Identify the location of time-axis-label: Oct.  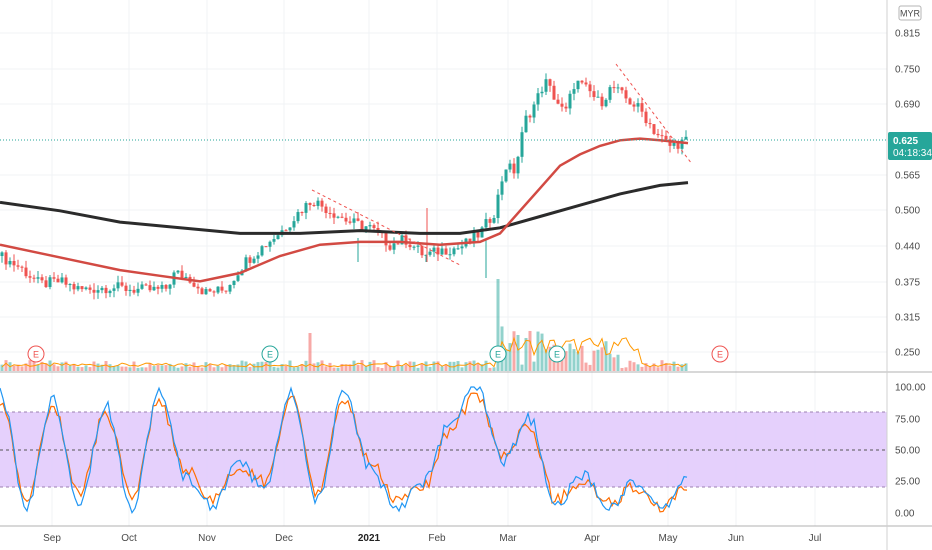
(129, 538).